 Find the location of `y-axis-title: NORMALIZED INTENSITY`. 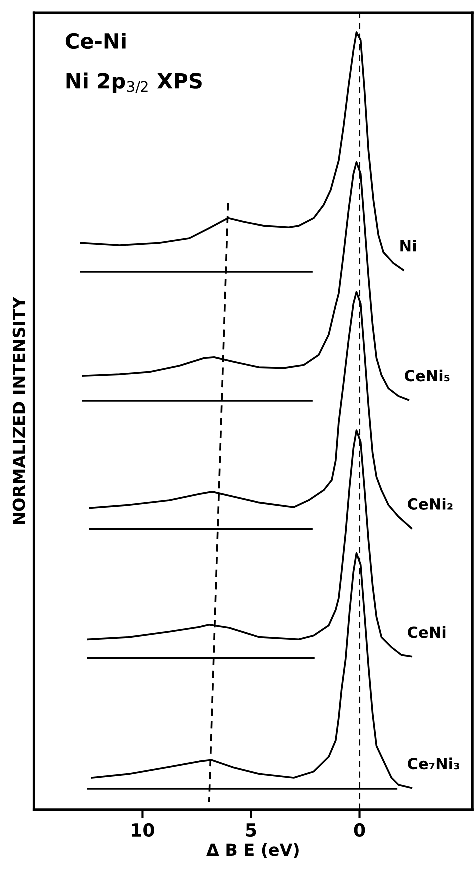

y-axis-title: NORMALIZED INTENSITY is located at coordinates (19, 410).